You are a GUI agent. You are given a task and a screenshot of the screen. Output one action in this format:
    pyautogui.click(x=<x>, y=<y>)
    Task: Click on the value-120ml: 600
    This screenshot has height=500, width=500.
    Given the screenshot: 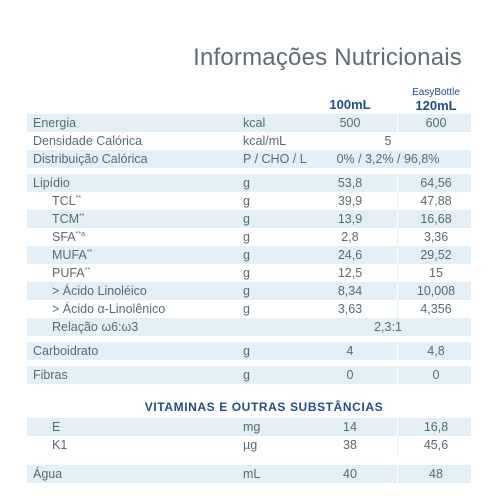 What is the action you would take?
    pyautogui.click(x=436, y=123)
    